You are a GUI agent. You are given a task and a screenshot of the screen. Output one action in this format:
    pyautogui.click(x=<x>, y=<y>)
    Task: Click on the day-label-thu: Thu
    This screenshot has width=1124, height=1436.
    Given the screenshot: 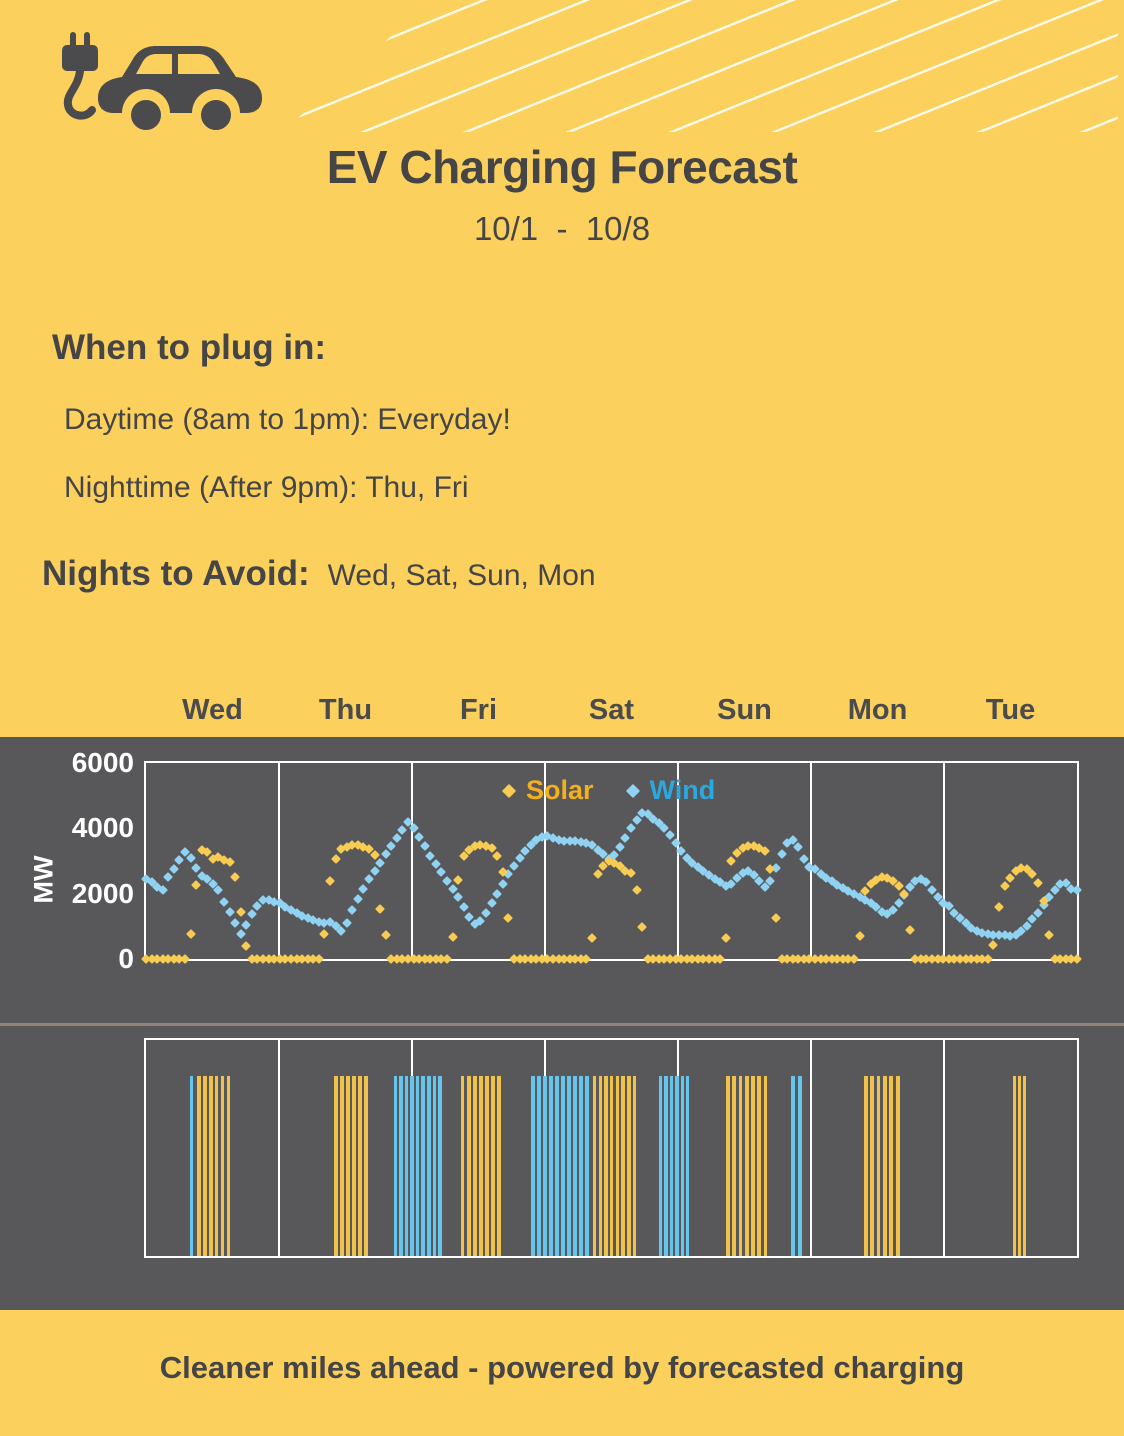 What is the action you would take?
    pyautogui.click(x=345, y=710)
    